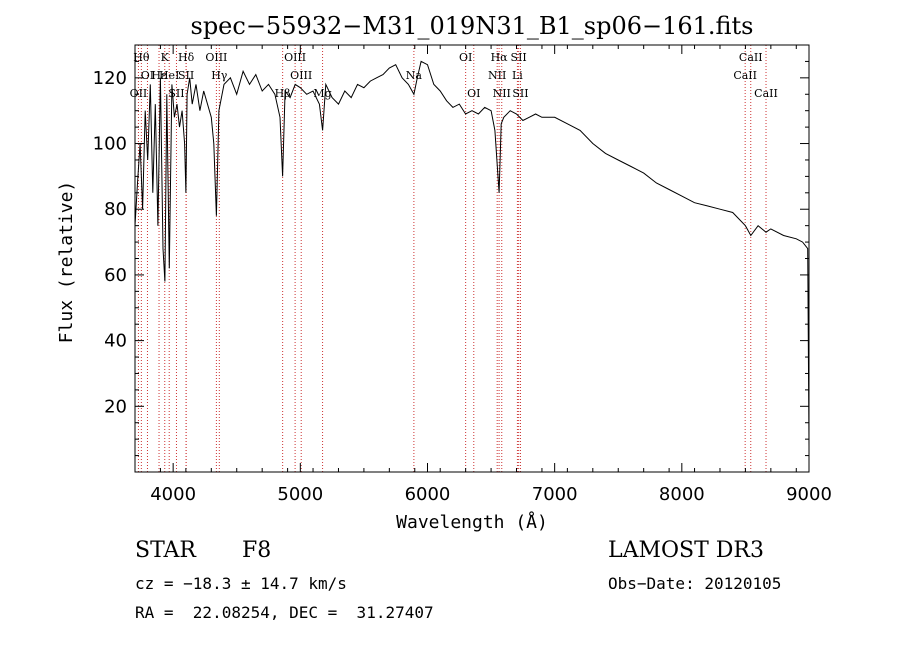 The image size is (900, 649). I want to click on line-label-6: SII, so click(176, 93).